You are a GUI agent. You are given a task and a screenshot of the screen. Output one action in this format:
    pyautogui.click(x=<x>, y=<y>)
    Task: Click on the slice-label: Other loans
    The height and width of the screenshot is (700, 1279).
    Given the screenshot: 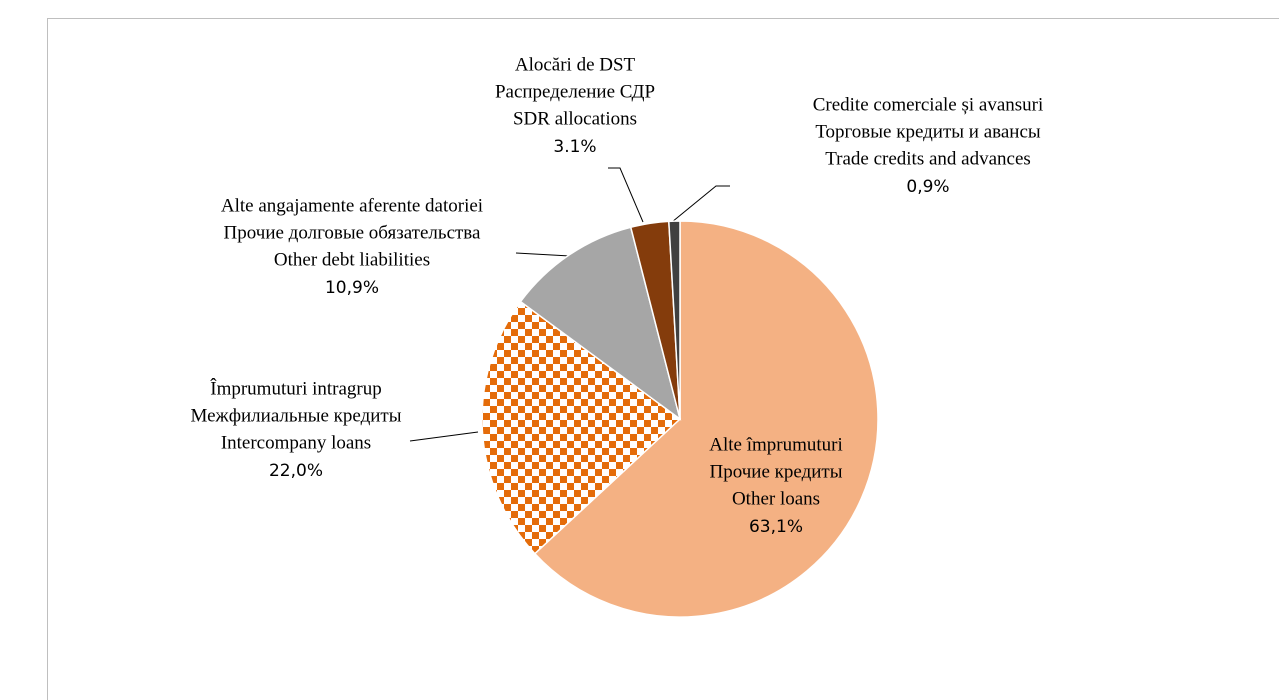 What is the action you would take?
    pyautogui.click(x=776, y=498)
    